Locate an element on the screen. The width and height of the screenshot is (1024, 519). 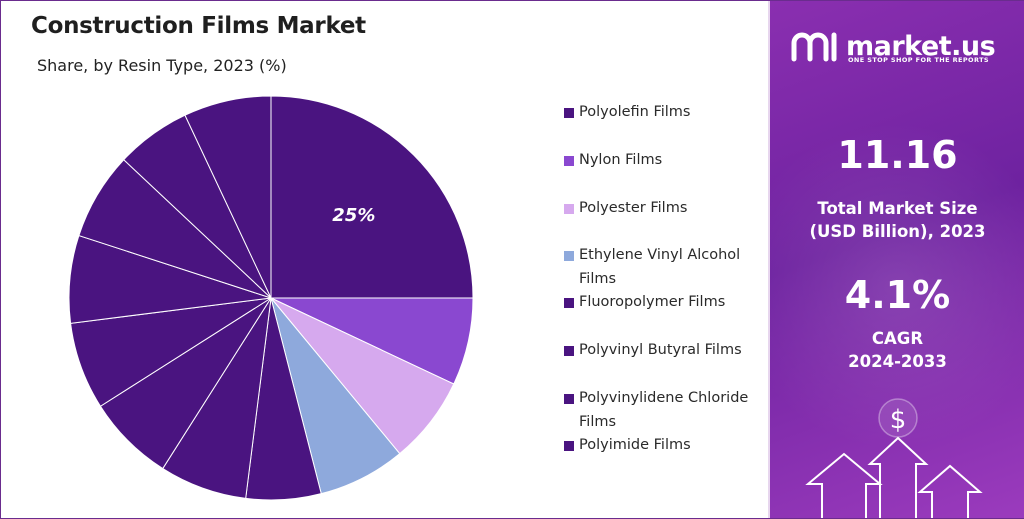
cagr-label-line2: 2024-2033 is located at coordinates (897, 361).